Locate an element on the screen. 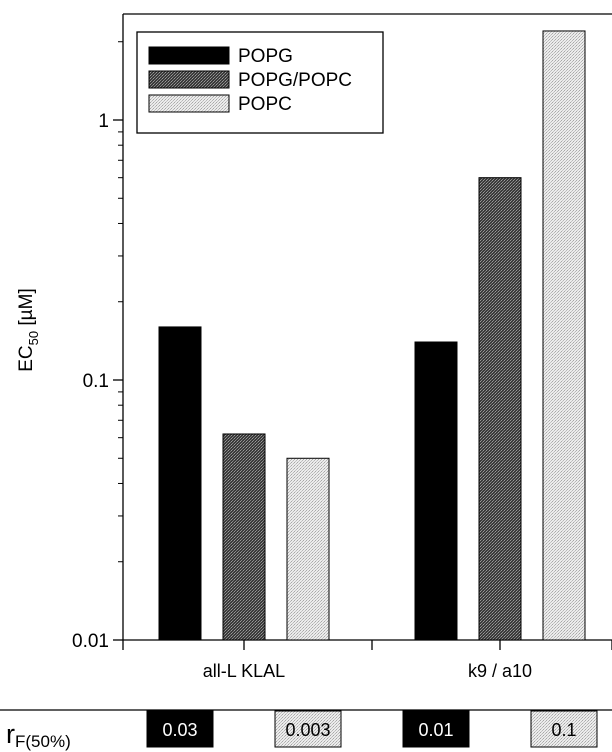 This screenshot has width=612, height=752. legend-swatch-popg is located at coordinates (189, 55).